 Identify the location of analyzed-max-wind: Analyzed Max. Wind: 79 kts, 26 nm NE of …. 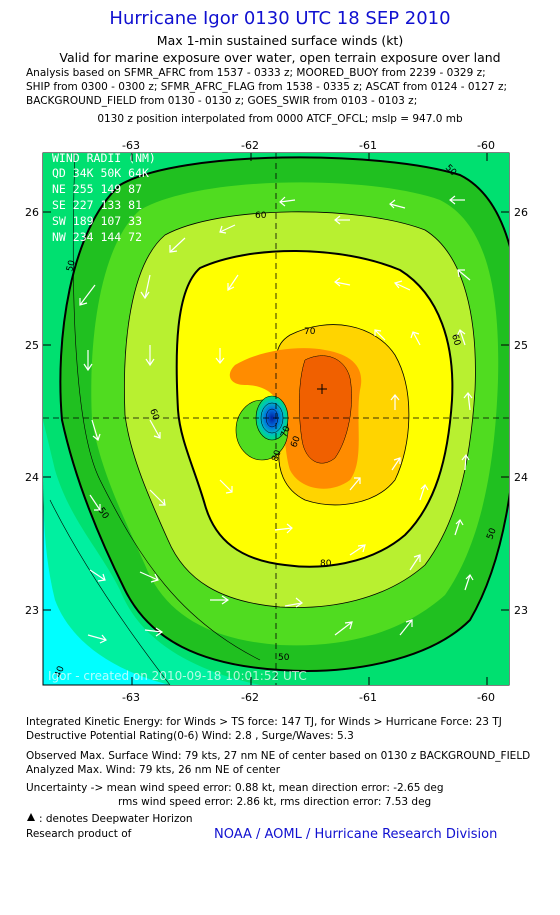
(153, 770).